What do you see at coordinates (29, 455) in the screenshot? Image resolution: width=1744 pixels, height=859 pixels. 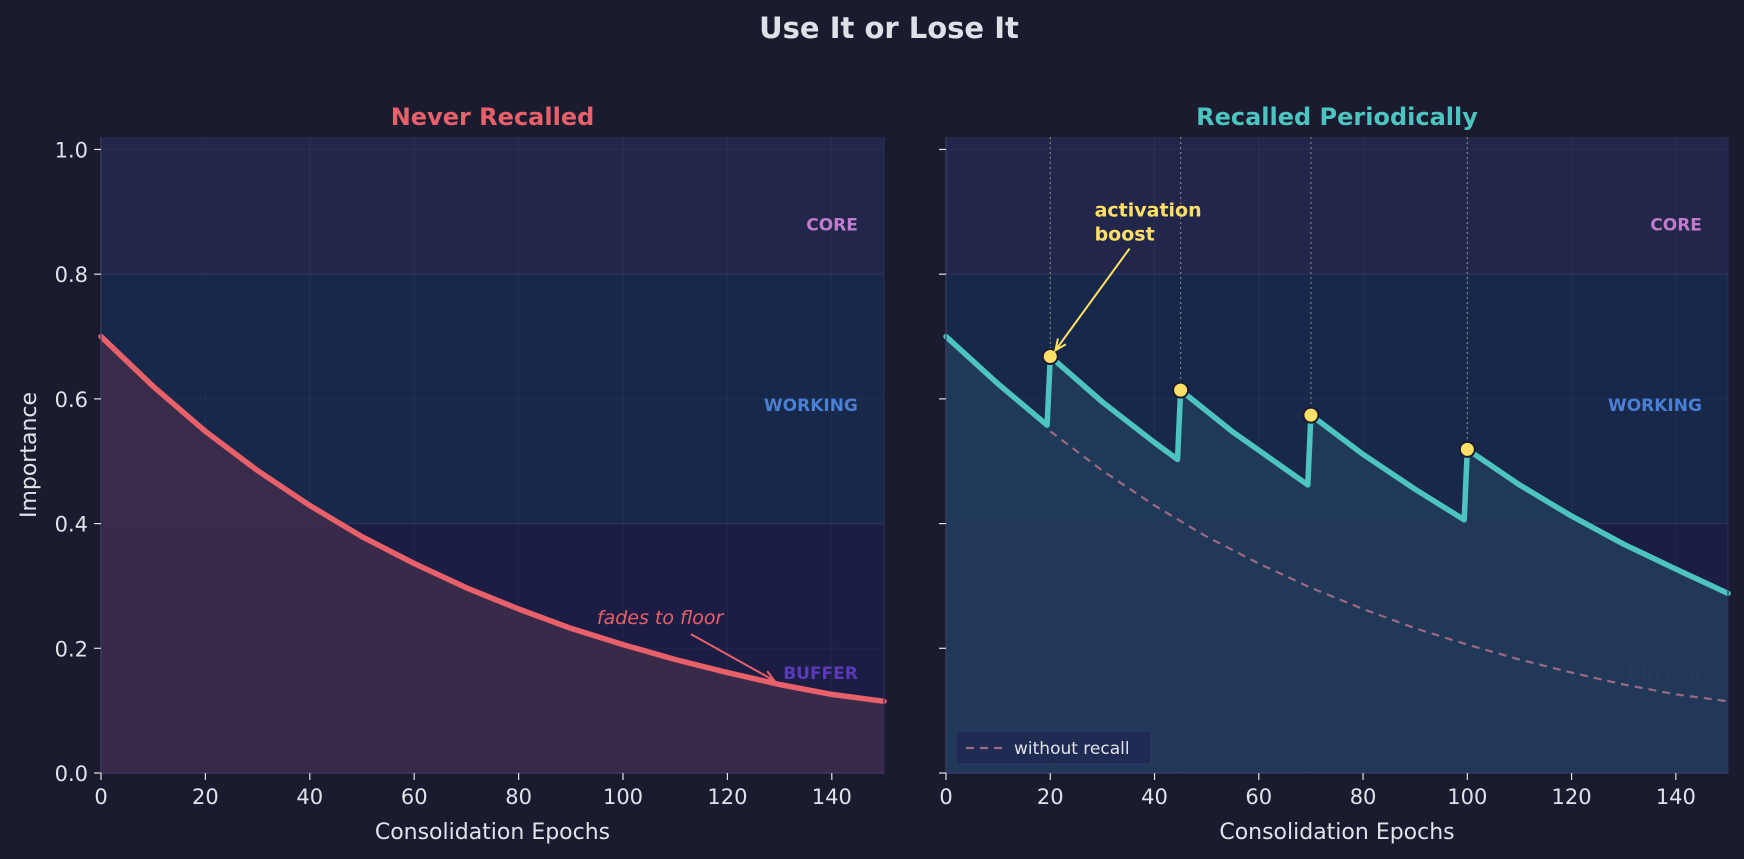 I see `y-axis-label: Importance` at bounding box center [29, 455].